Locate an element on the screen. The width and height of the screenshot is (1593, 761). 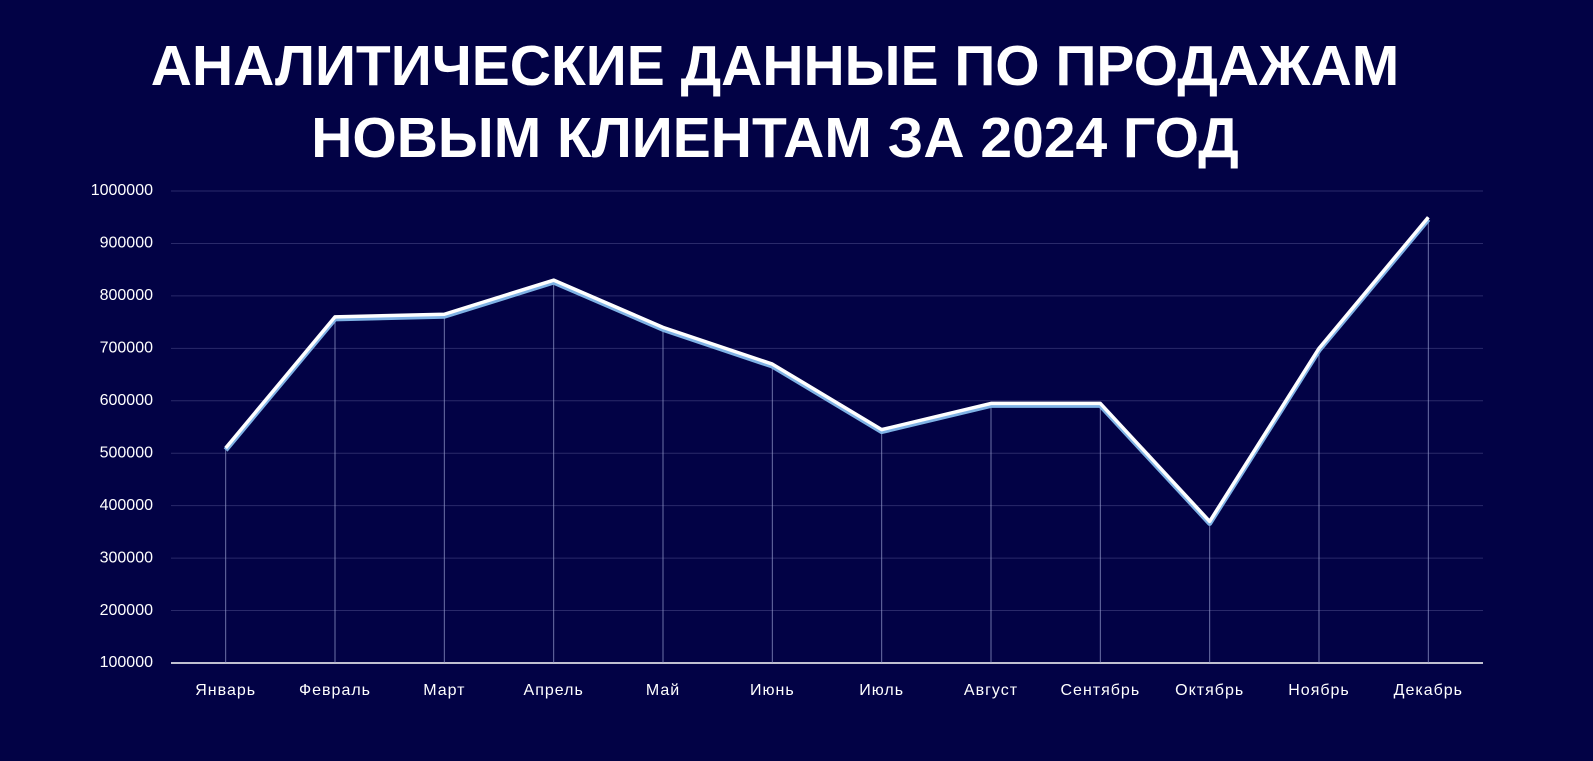
x-tick-label: Декабрь is located at coordinates (1428, 690).